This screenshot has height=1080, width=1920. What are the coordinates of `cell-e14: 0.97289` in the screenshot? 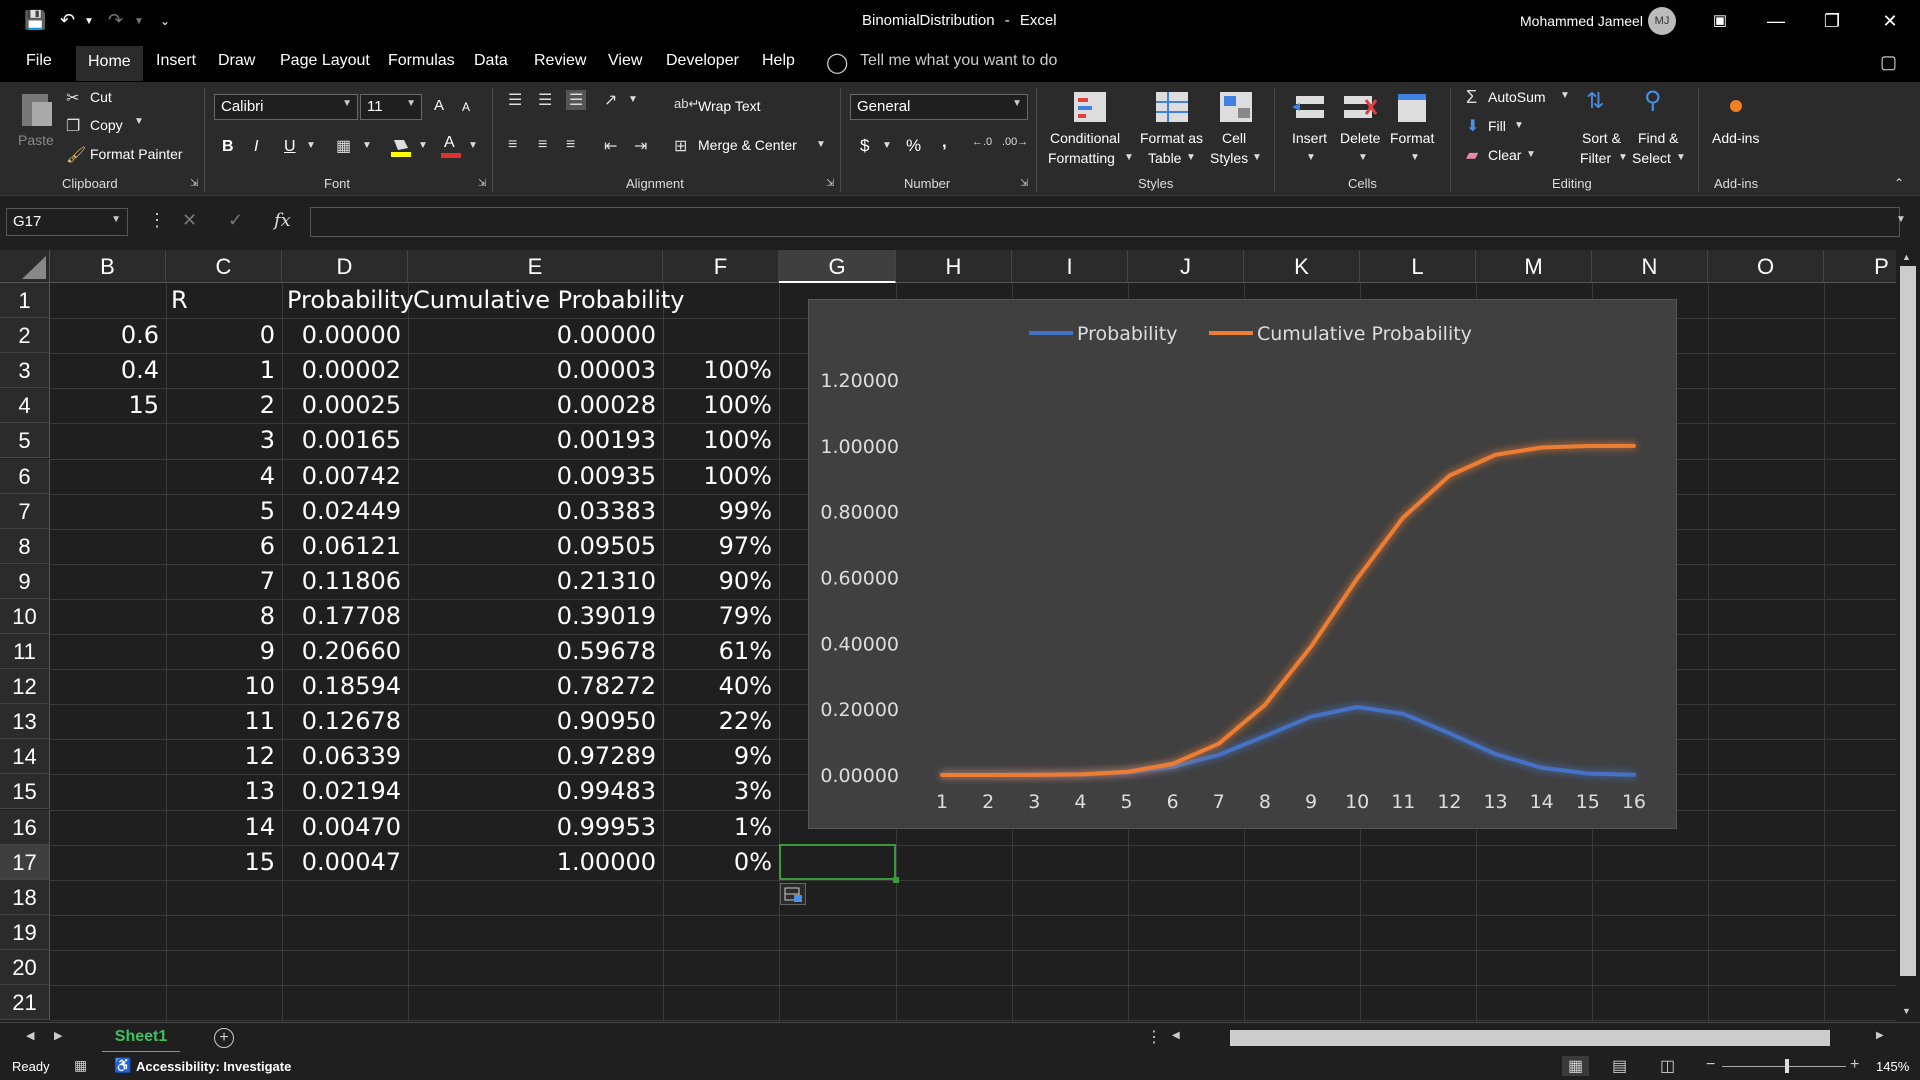 It's located at (606, 756).